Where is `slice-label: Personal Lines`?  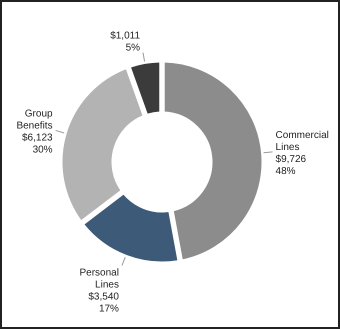
slice-label: Personal Lines is located at coordinates (99, 279).